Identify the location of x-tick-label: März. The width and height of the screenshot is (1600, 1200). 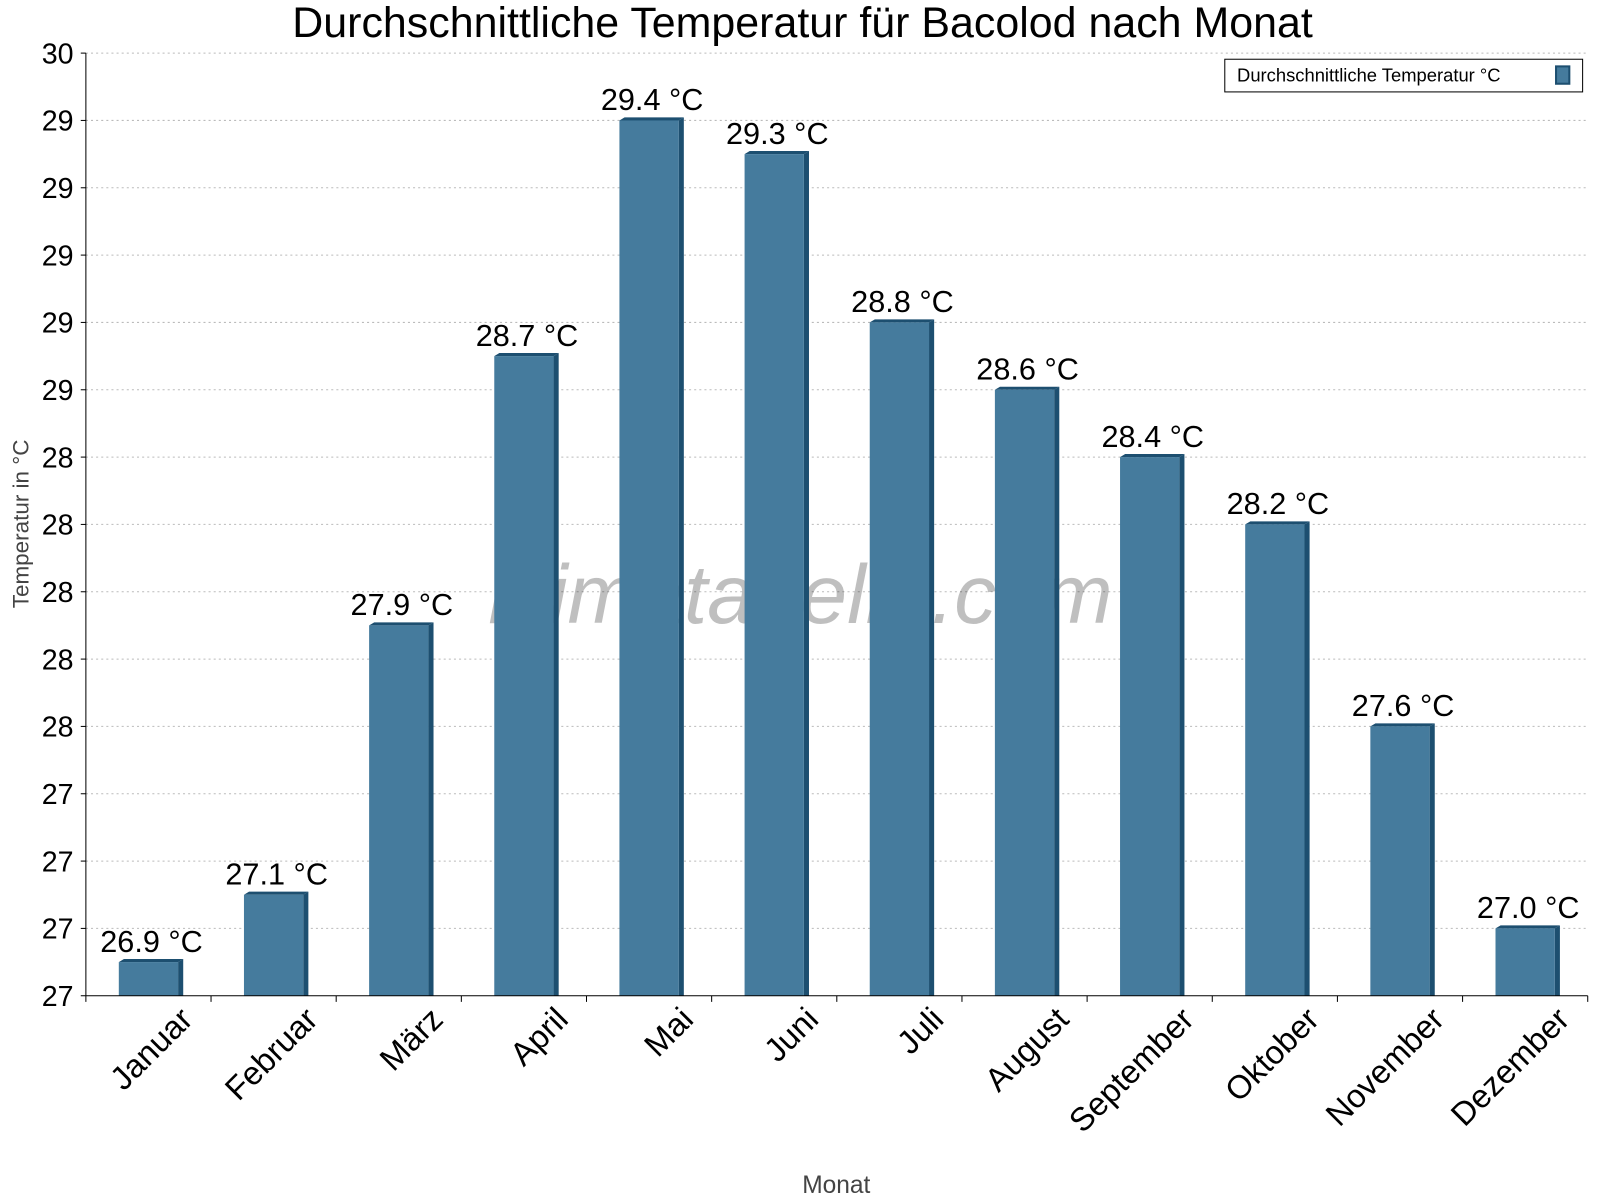
(411, 1038).